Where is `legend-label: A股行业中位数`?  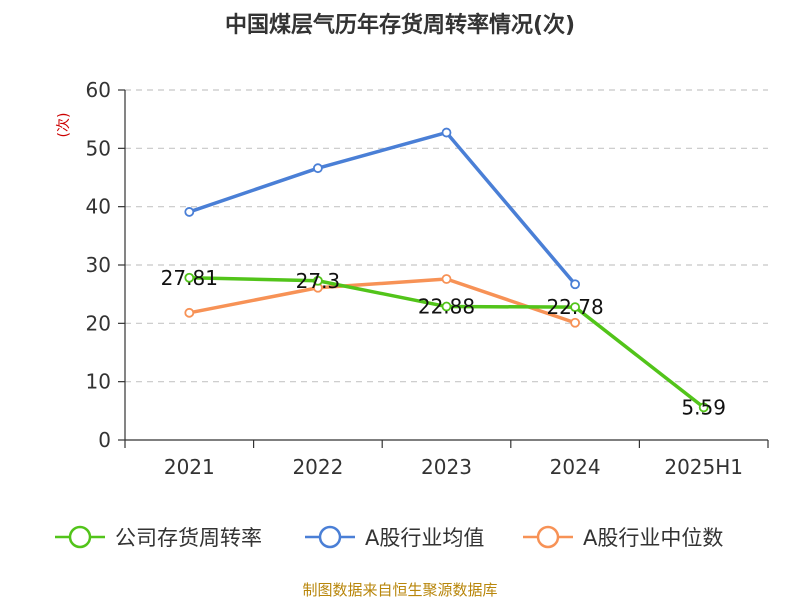
legend-label: A股行业中位数 is located at coordinates (653, 538).